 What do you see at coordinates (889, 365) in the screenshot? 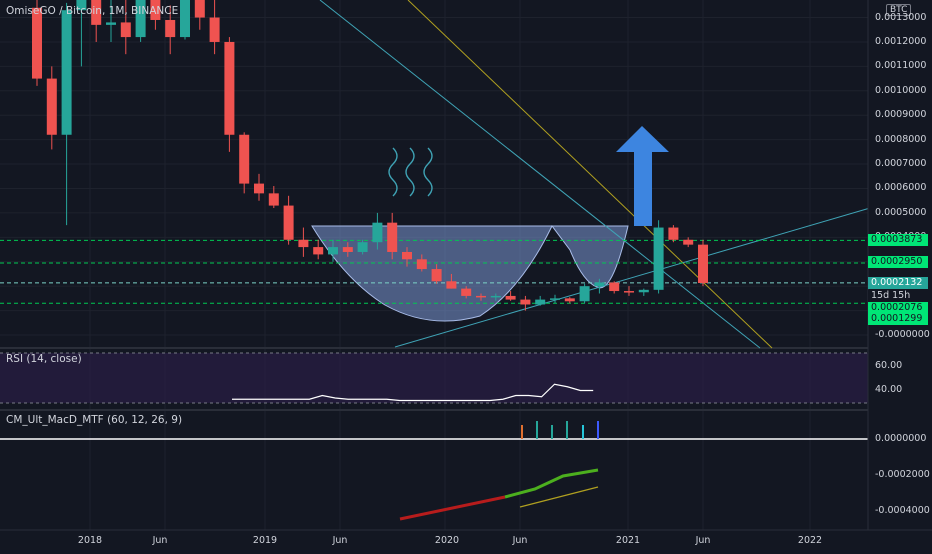
I see `rsi-axis-label: 60.00` at bounding box center [889, 365].